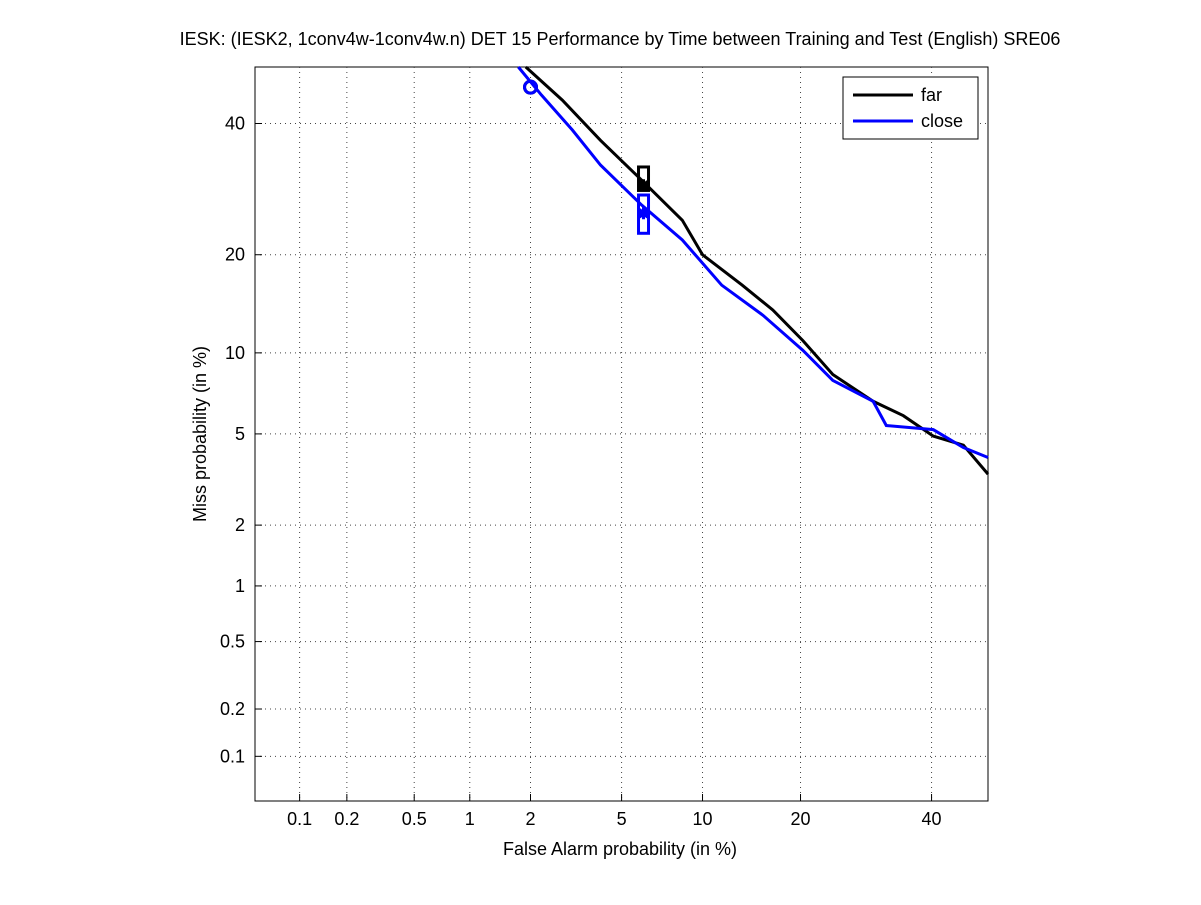 The width and height of the screenshot is (1201, 905). Describe the element at coordinates (232, 709) in the screenshot. I see `y-tick-label: 0.2` at that location.